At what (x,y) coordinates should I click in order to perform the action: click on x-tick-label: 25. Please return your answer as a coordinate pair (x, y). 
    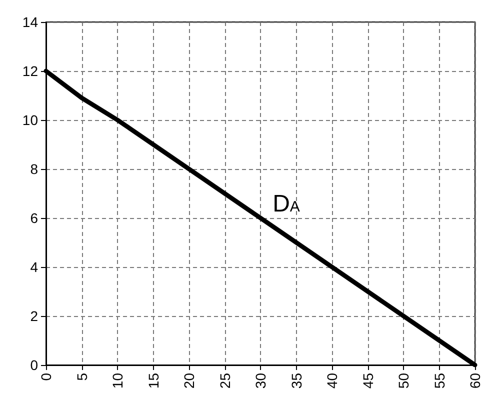
    Looking at the image, I should click on (224, 380).